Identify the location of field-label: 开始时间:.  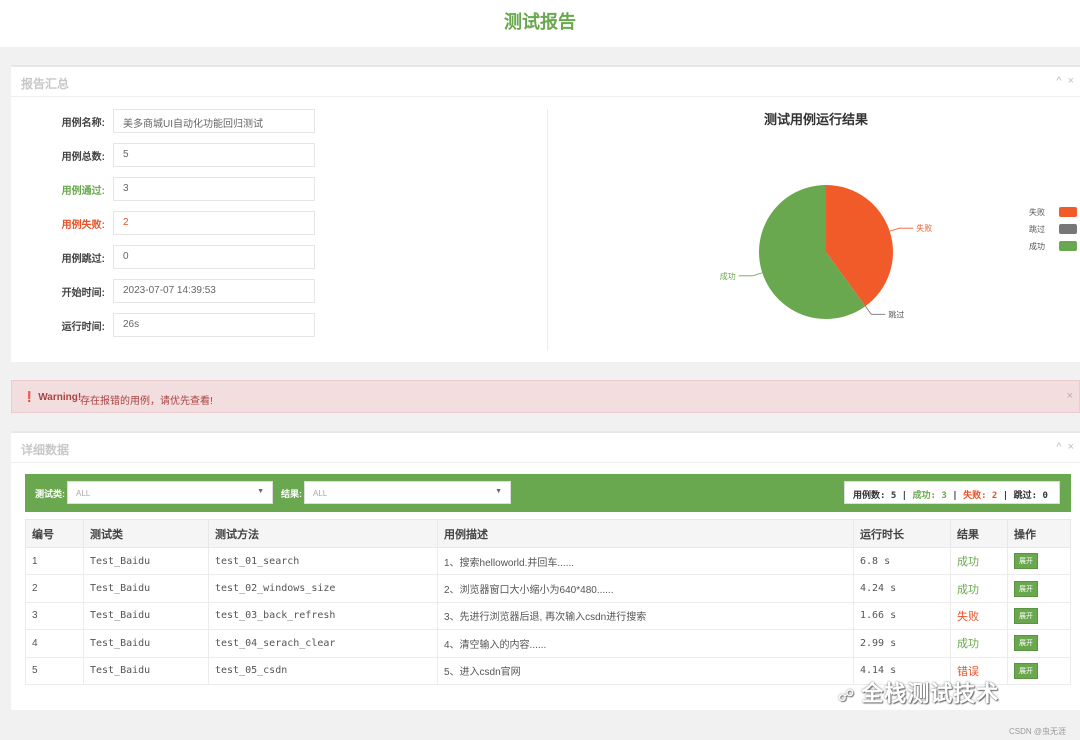
(83, 293).